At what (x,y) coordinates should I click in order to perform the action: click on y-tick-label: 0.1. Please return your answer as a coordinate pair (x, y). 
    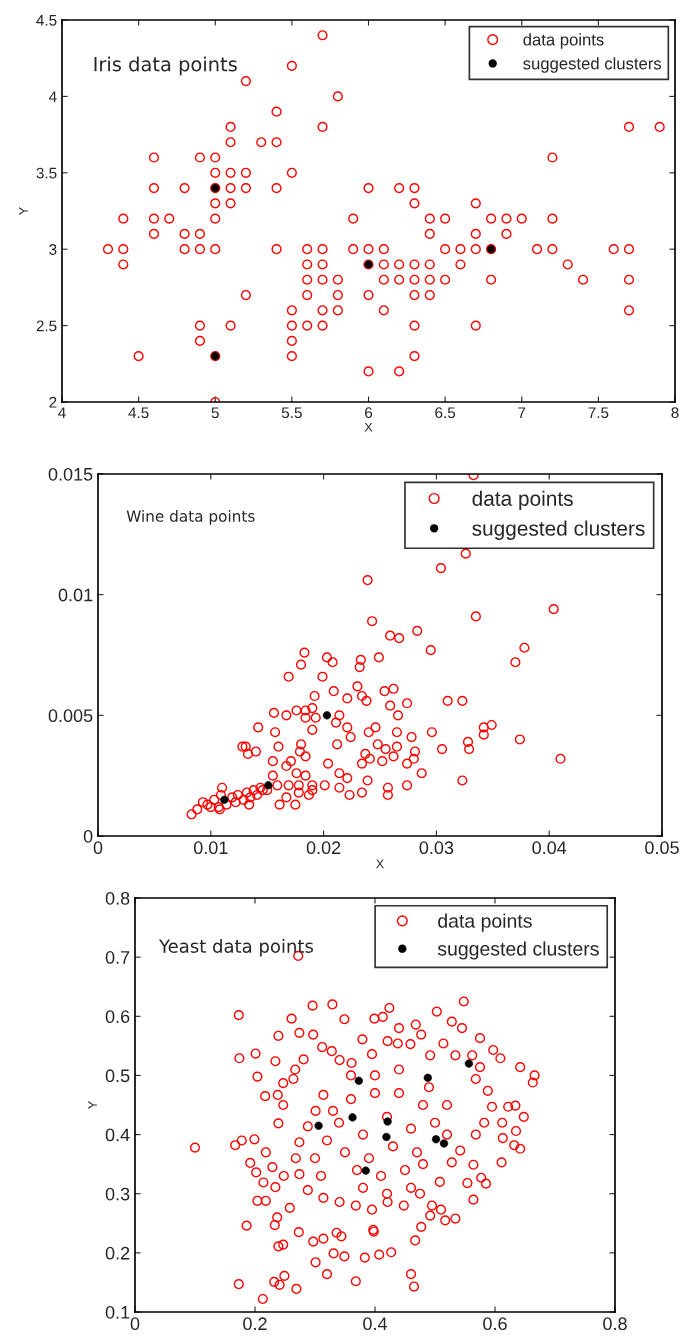
    Looking at the image, I should click on (117, 1312).